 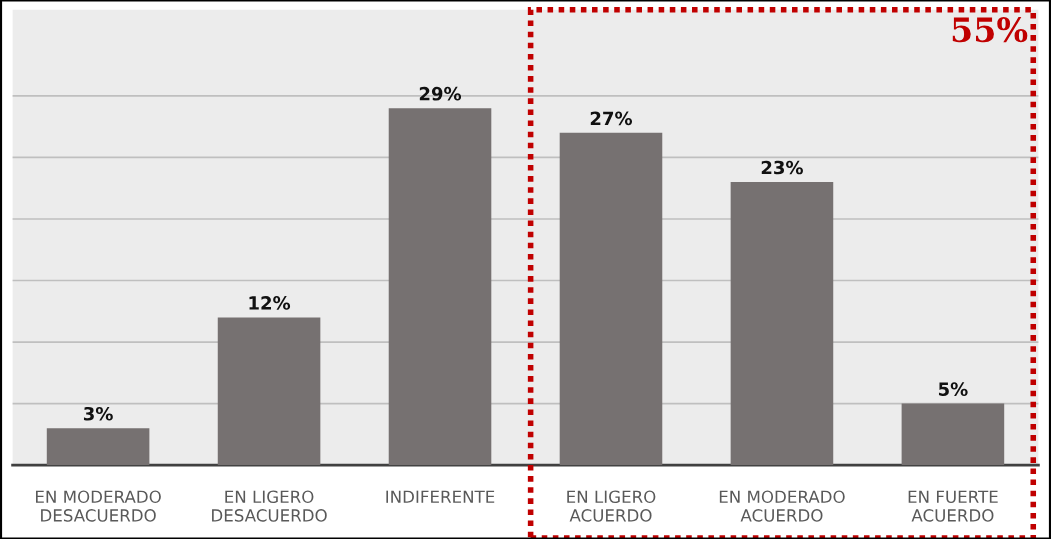 What do you see at coordinates (990, 30) in the screenshot?
I see `annotation: 55%` at bounding box center [990, 30].